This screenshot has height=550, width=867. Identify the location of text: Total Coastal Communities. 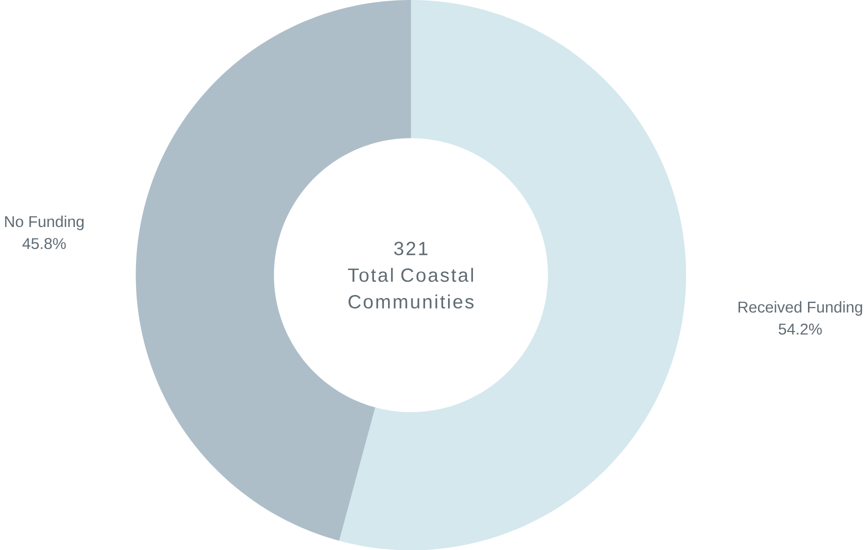
(411, 288).